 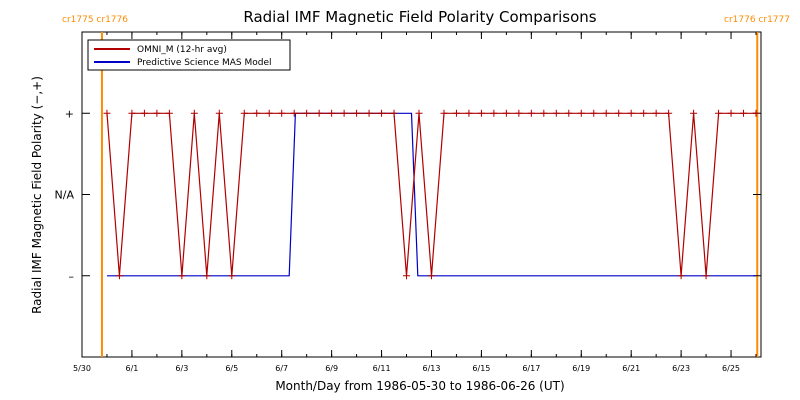 What do you see at coordinates (331, 368) in the screenshot?
I see `x-tick-label: 6/9` at bounding box center [331, 368].